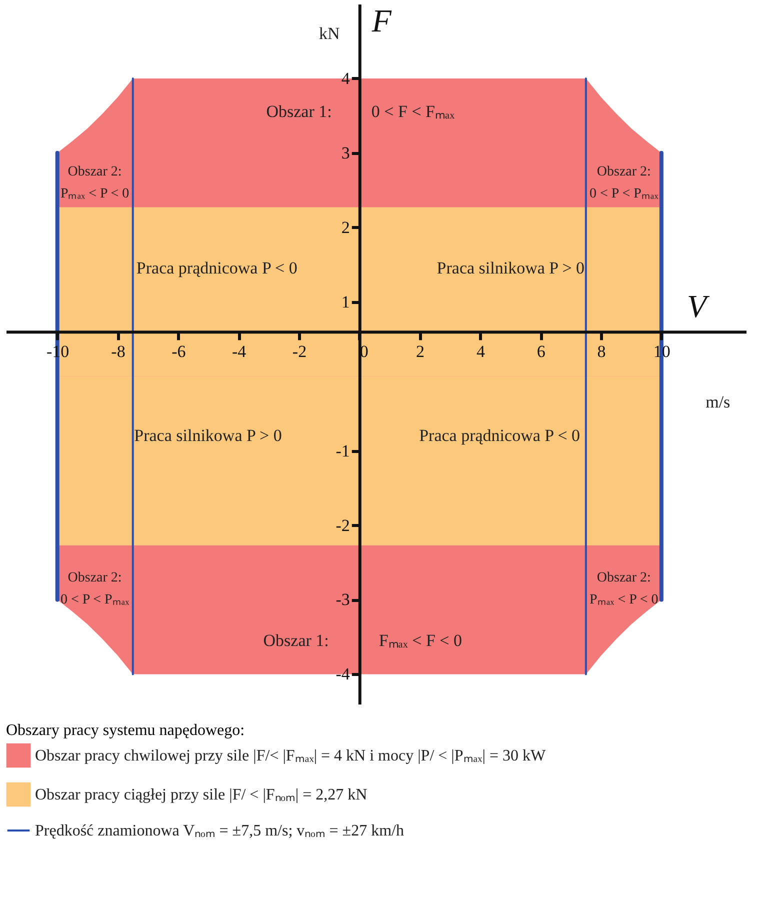 Image resolution: width=776 pixels, height=901 pixels. What do you see at coordinates (239, 352) in the screenshot?
I see `x-tick-label: -4` at bounding box center [239, 352].